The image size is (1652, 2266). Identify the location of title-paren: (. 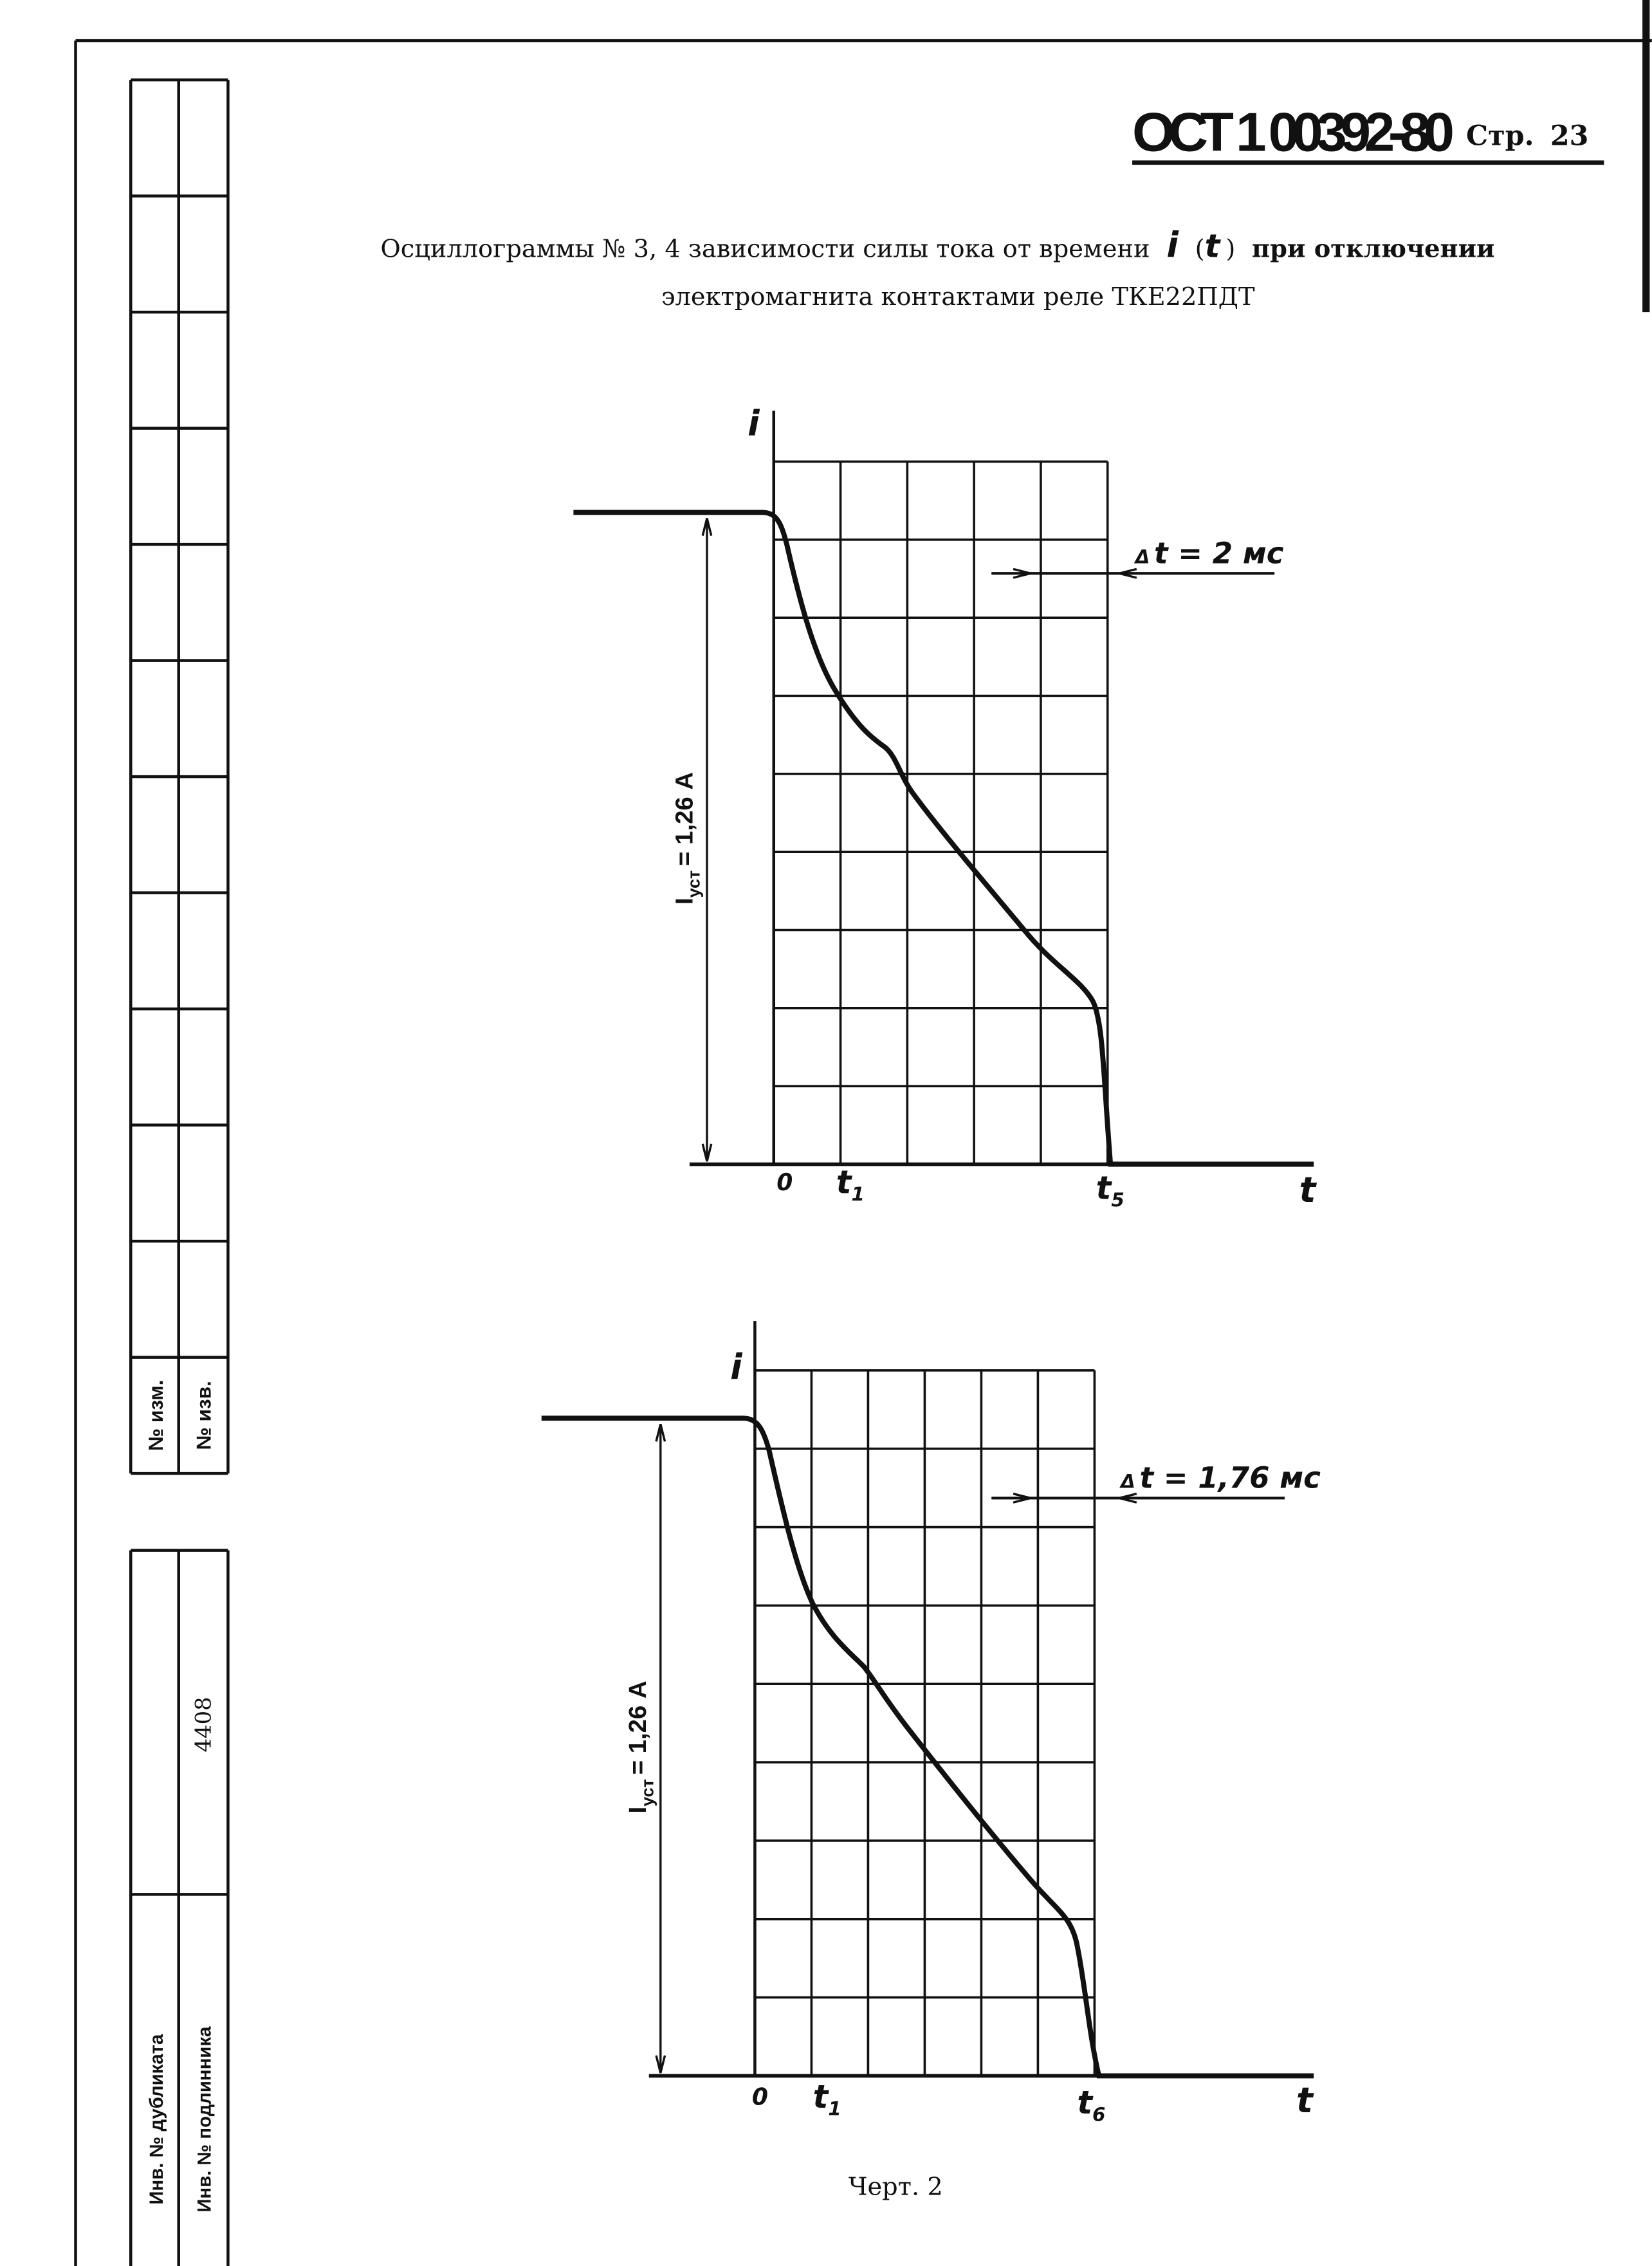
(1200, 248).